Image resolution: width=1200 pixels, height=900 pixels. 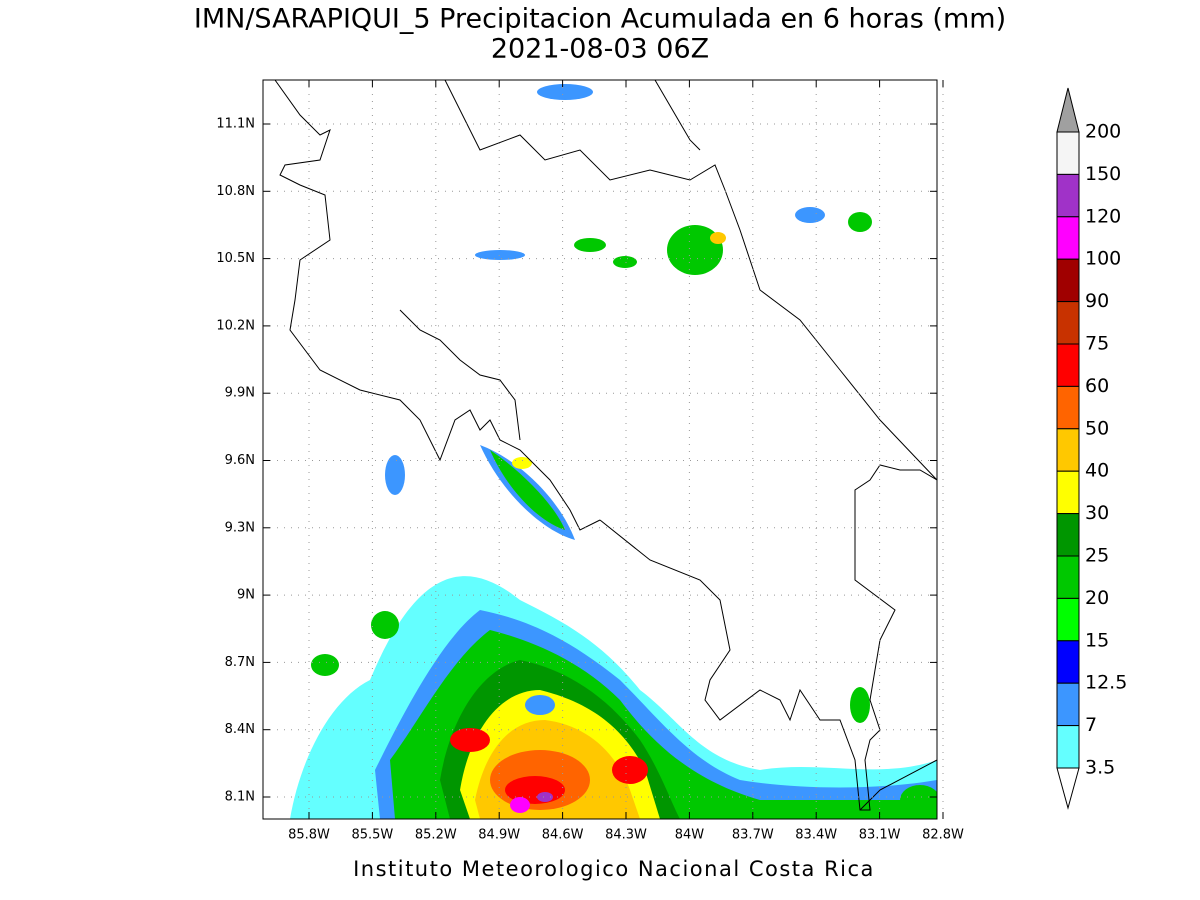 What do you see at coordinates (1103, 259) in the screenshot?
I see `colorbar-label: 100` at bounding box center [1103, 259].